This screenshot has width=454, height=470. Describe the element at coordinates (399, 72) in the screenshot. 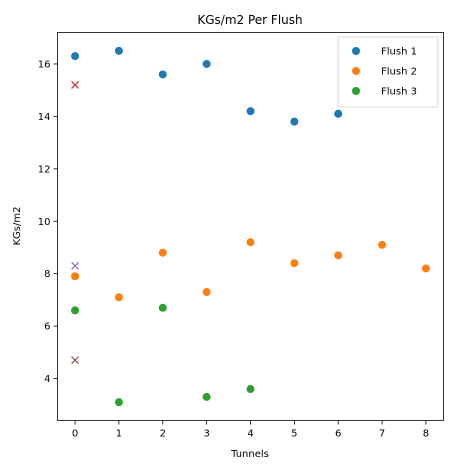

I see `legend-label: Flush 2` at that location.